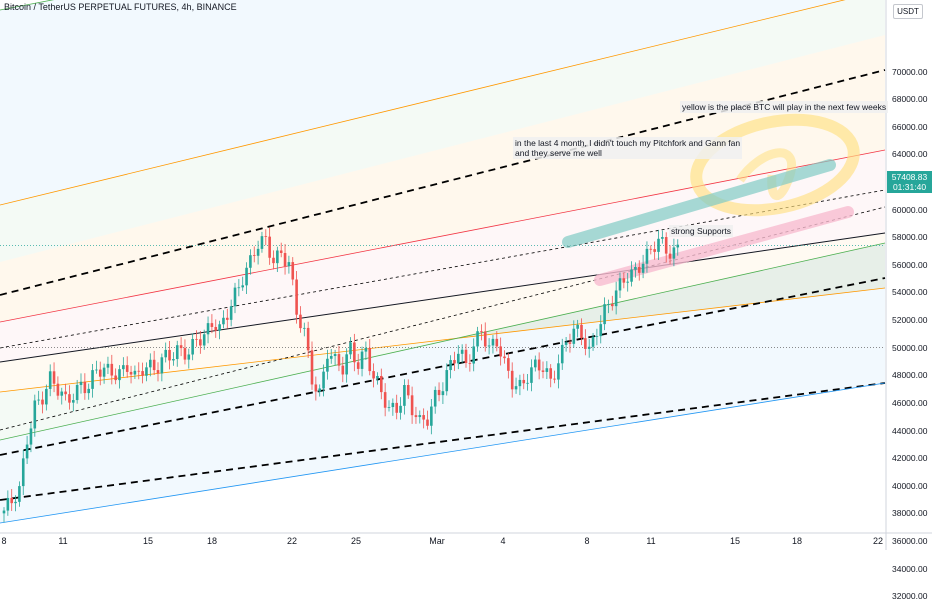  Describe the element at coordinates (437, 541) in the screenshot. I see `x-tick-label: Mar` at that location.